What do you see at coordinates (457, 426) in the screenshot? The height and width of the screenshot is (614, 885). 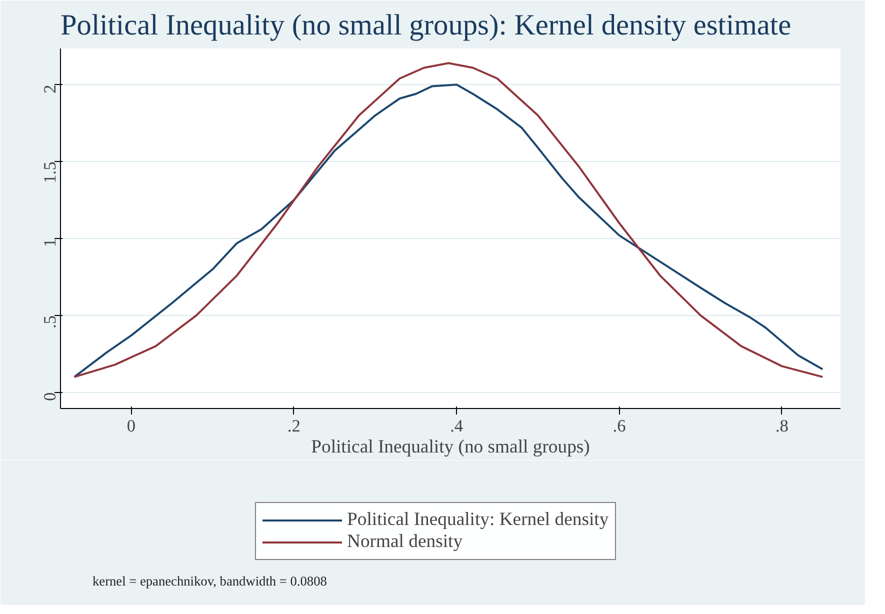 I see `x-tick-label: .4` at bounding box center [457, 426].